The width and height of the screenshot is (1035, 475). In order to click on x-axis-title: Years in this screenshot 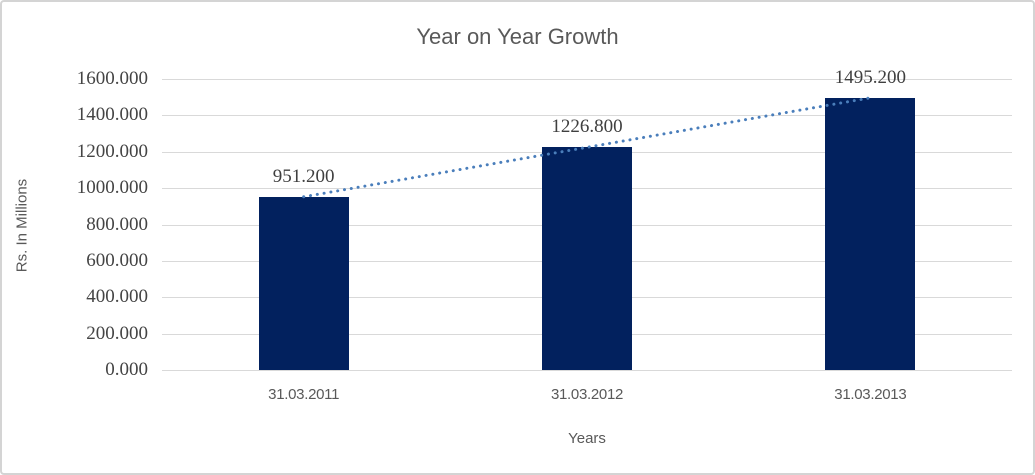, I will do `click(587, 438)`.